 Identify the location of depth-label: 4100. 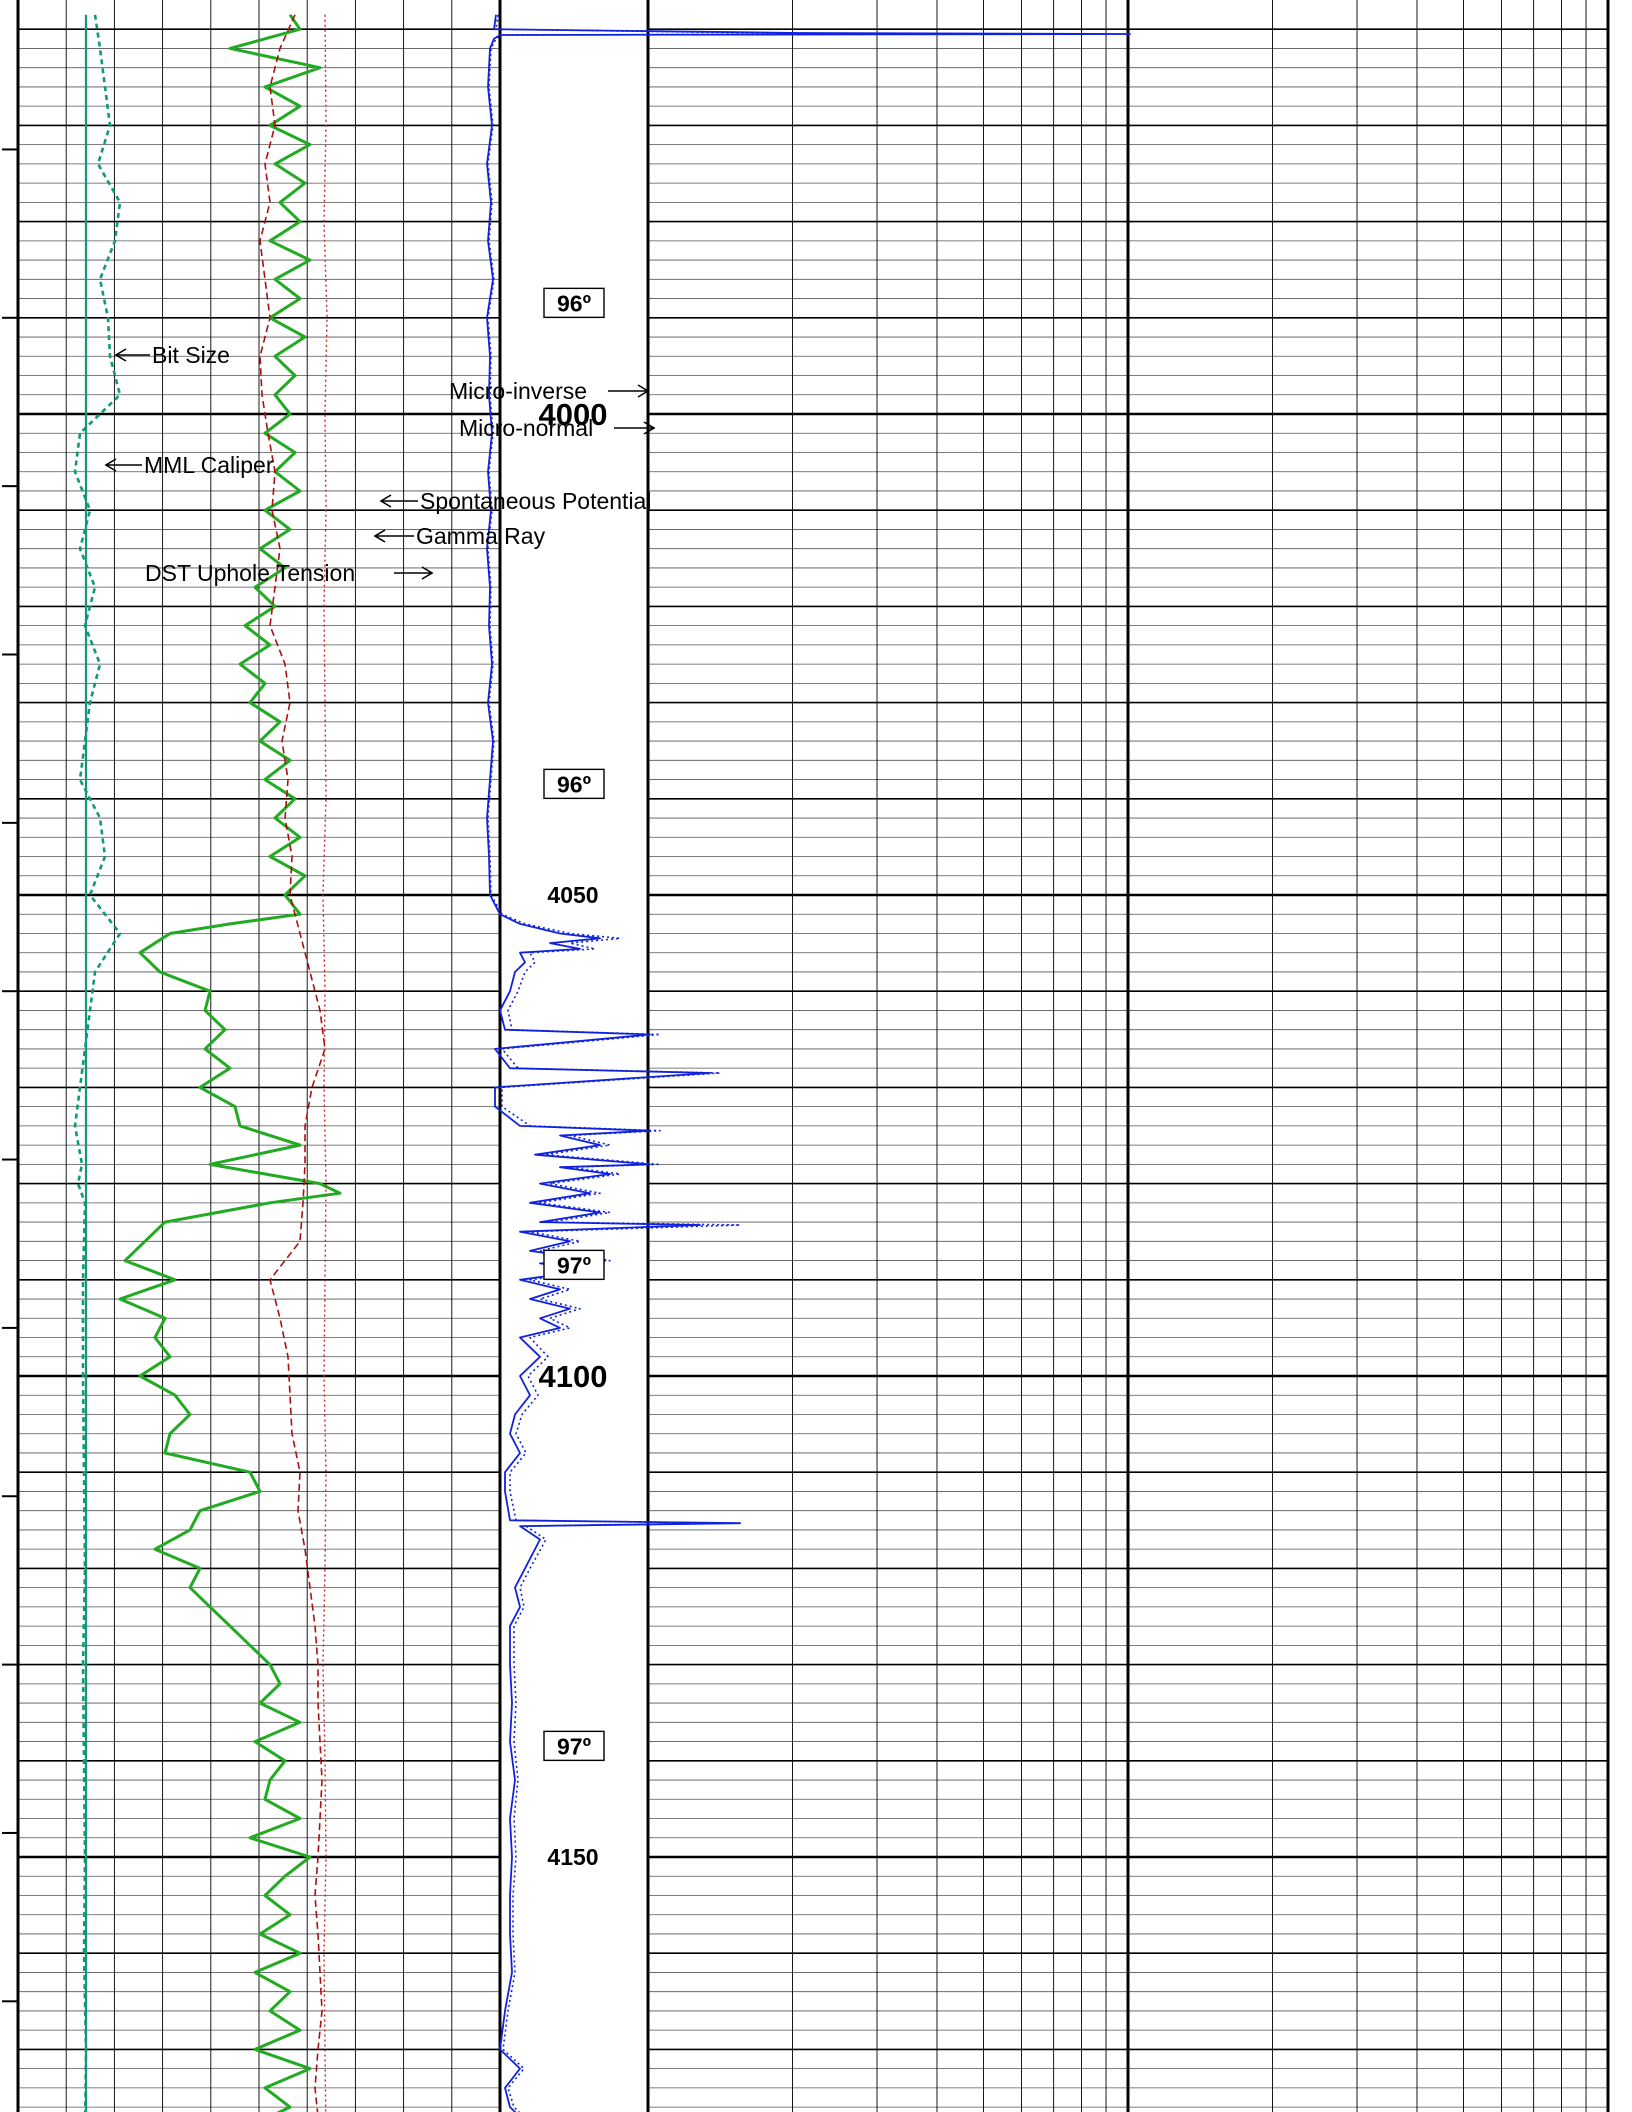
(573, 1376).